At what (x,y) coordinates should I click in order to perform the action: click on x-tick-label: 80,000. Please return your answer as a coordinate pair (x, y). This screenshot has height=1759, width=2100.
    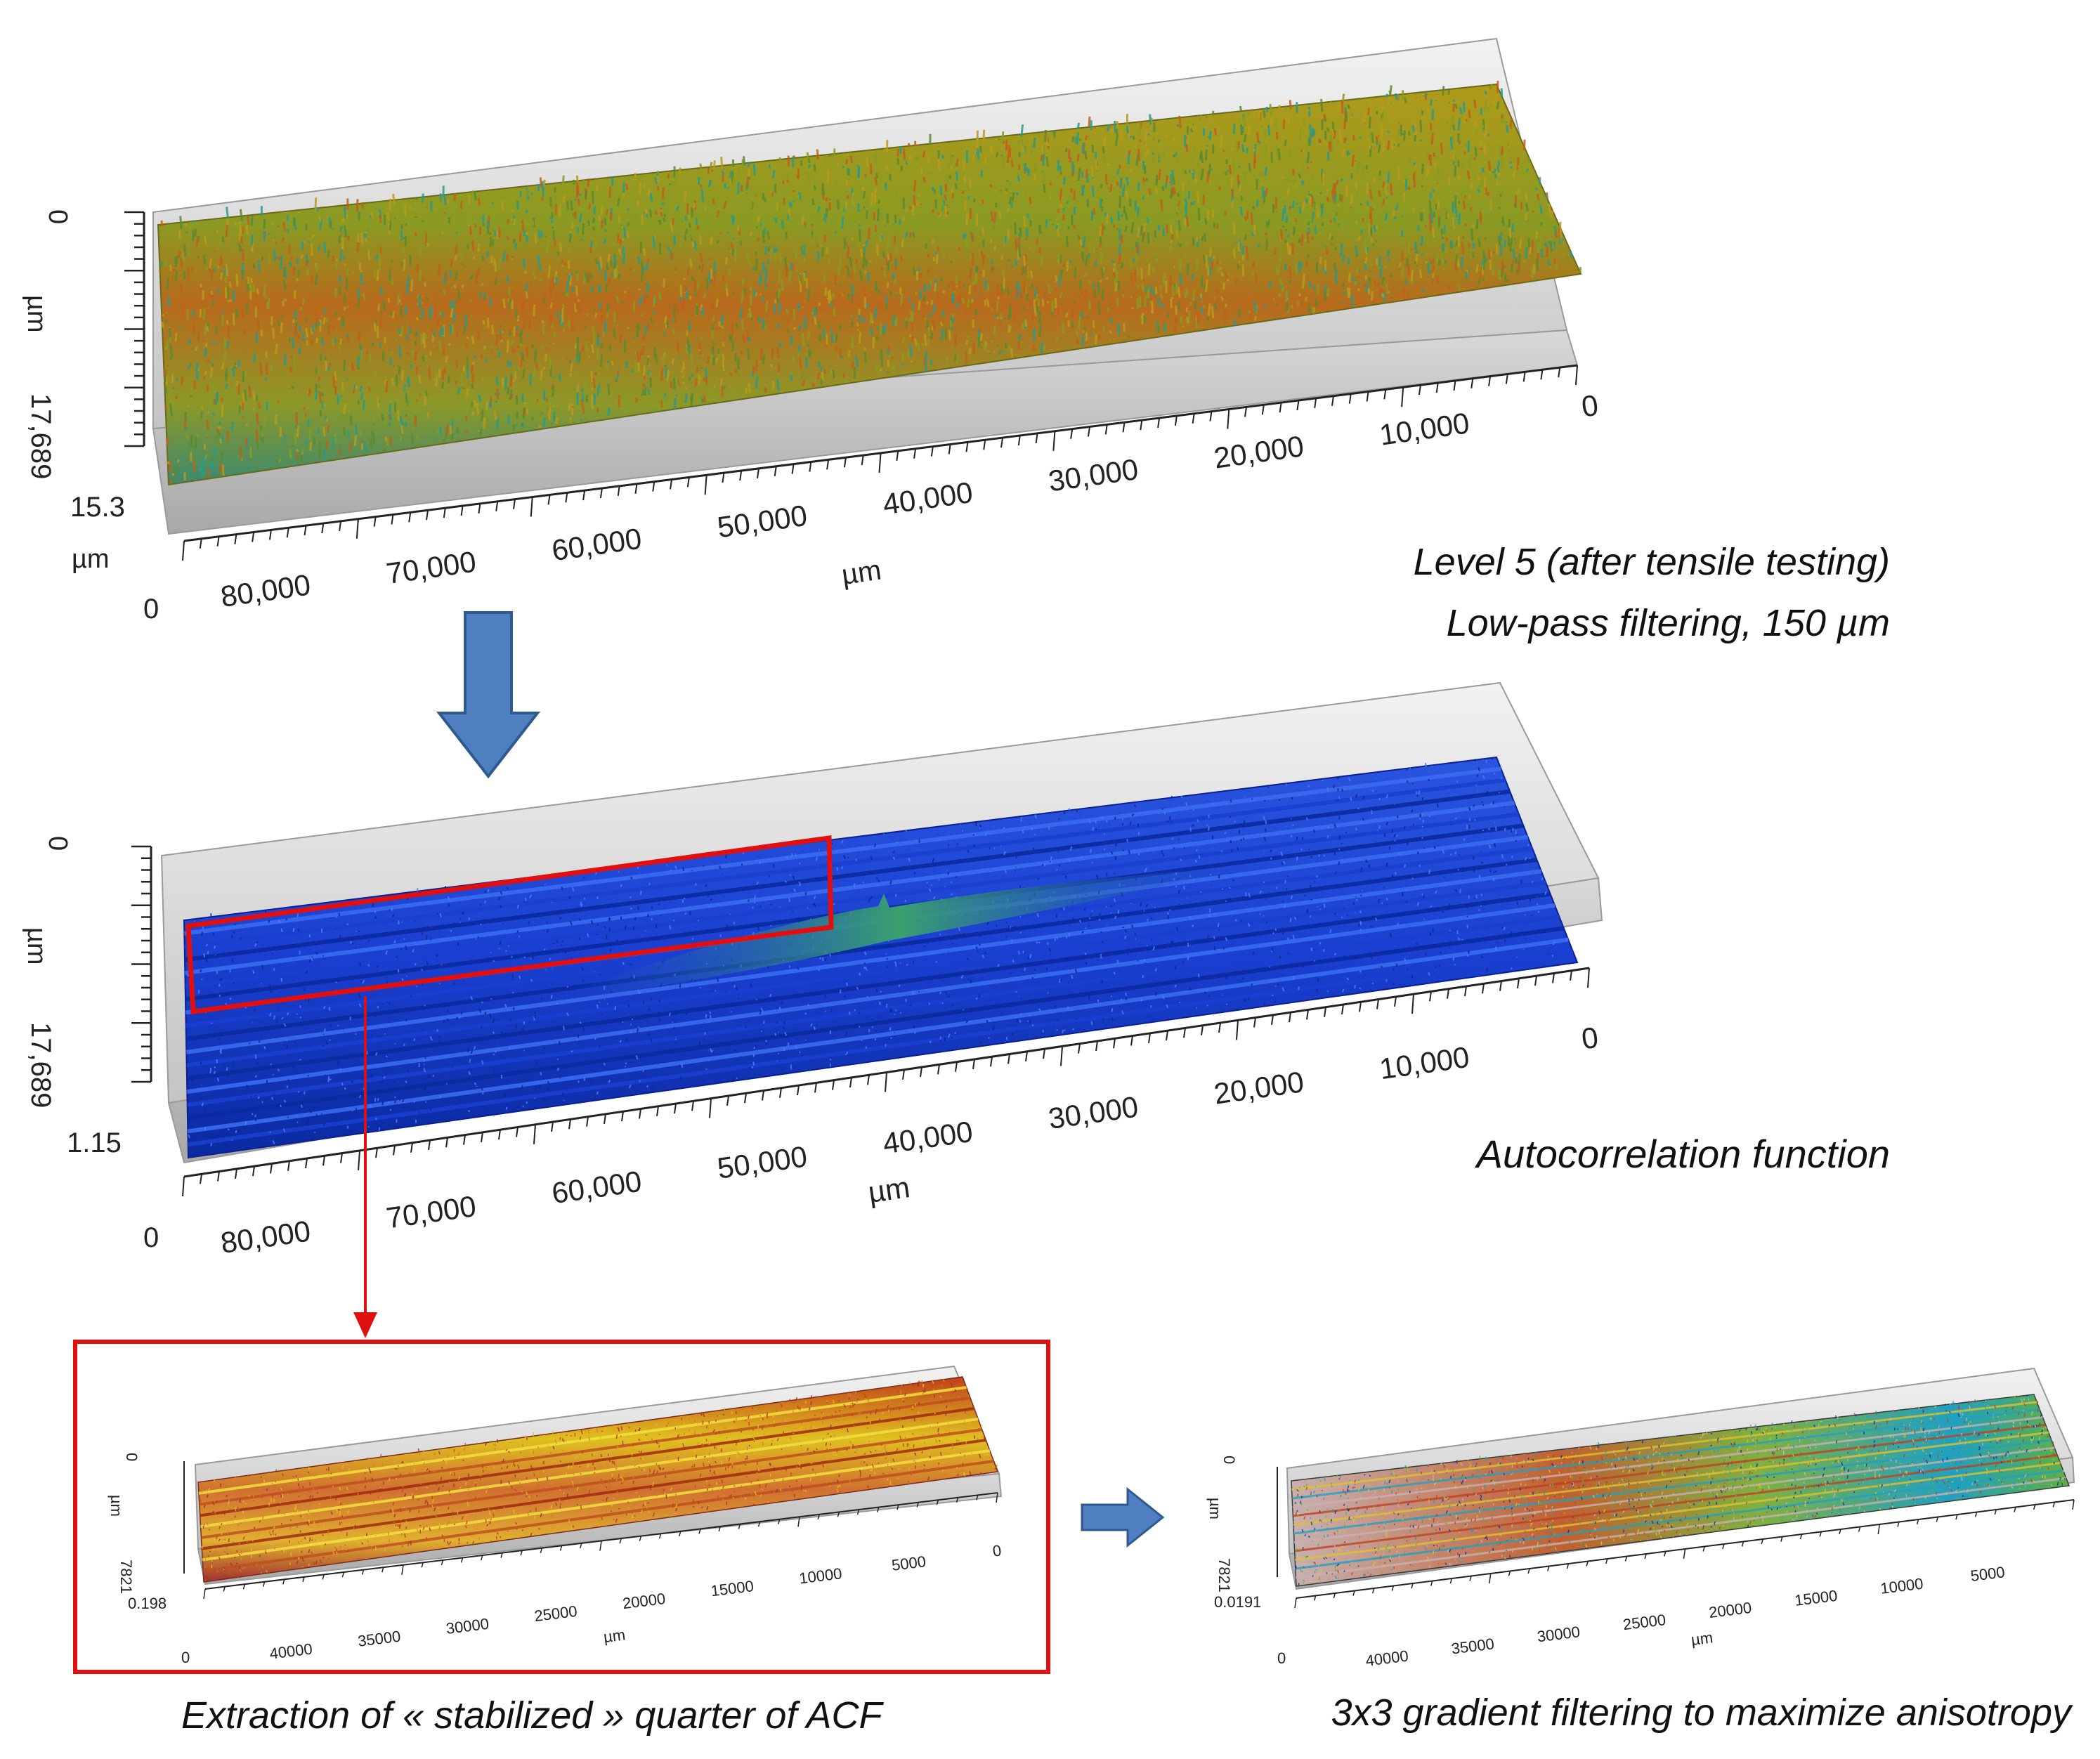
    Looking at the image, I should click on (266, 590).